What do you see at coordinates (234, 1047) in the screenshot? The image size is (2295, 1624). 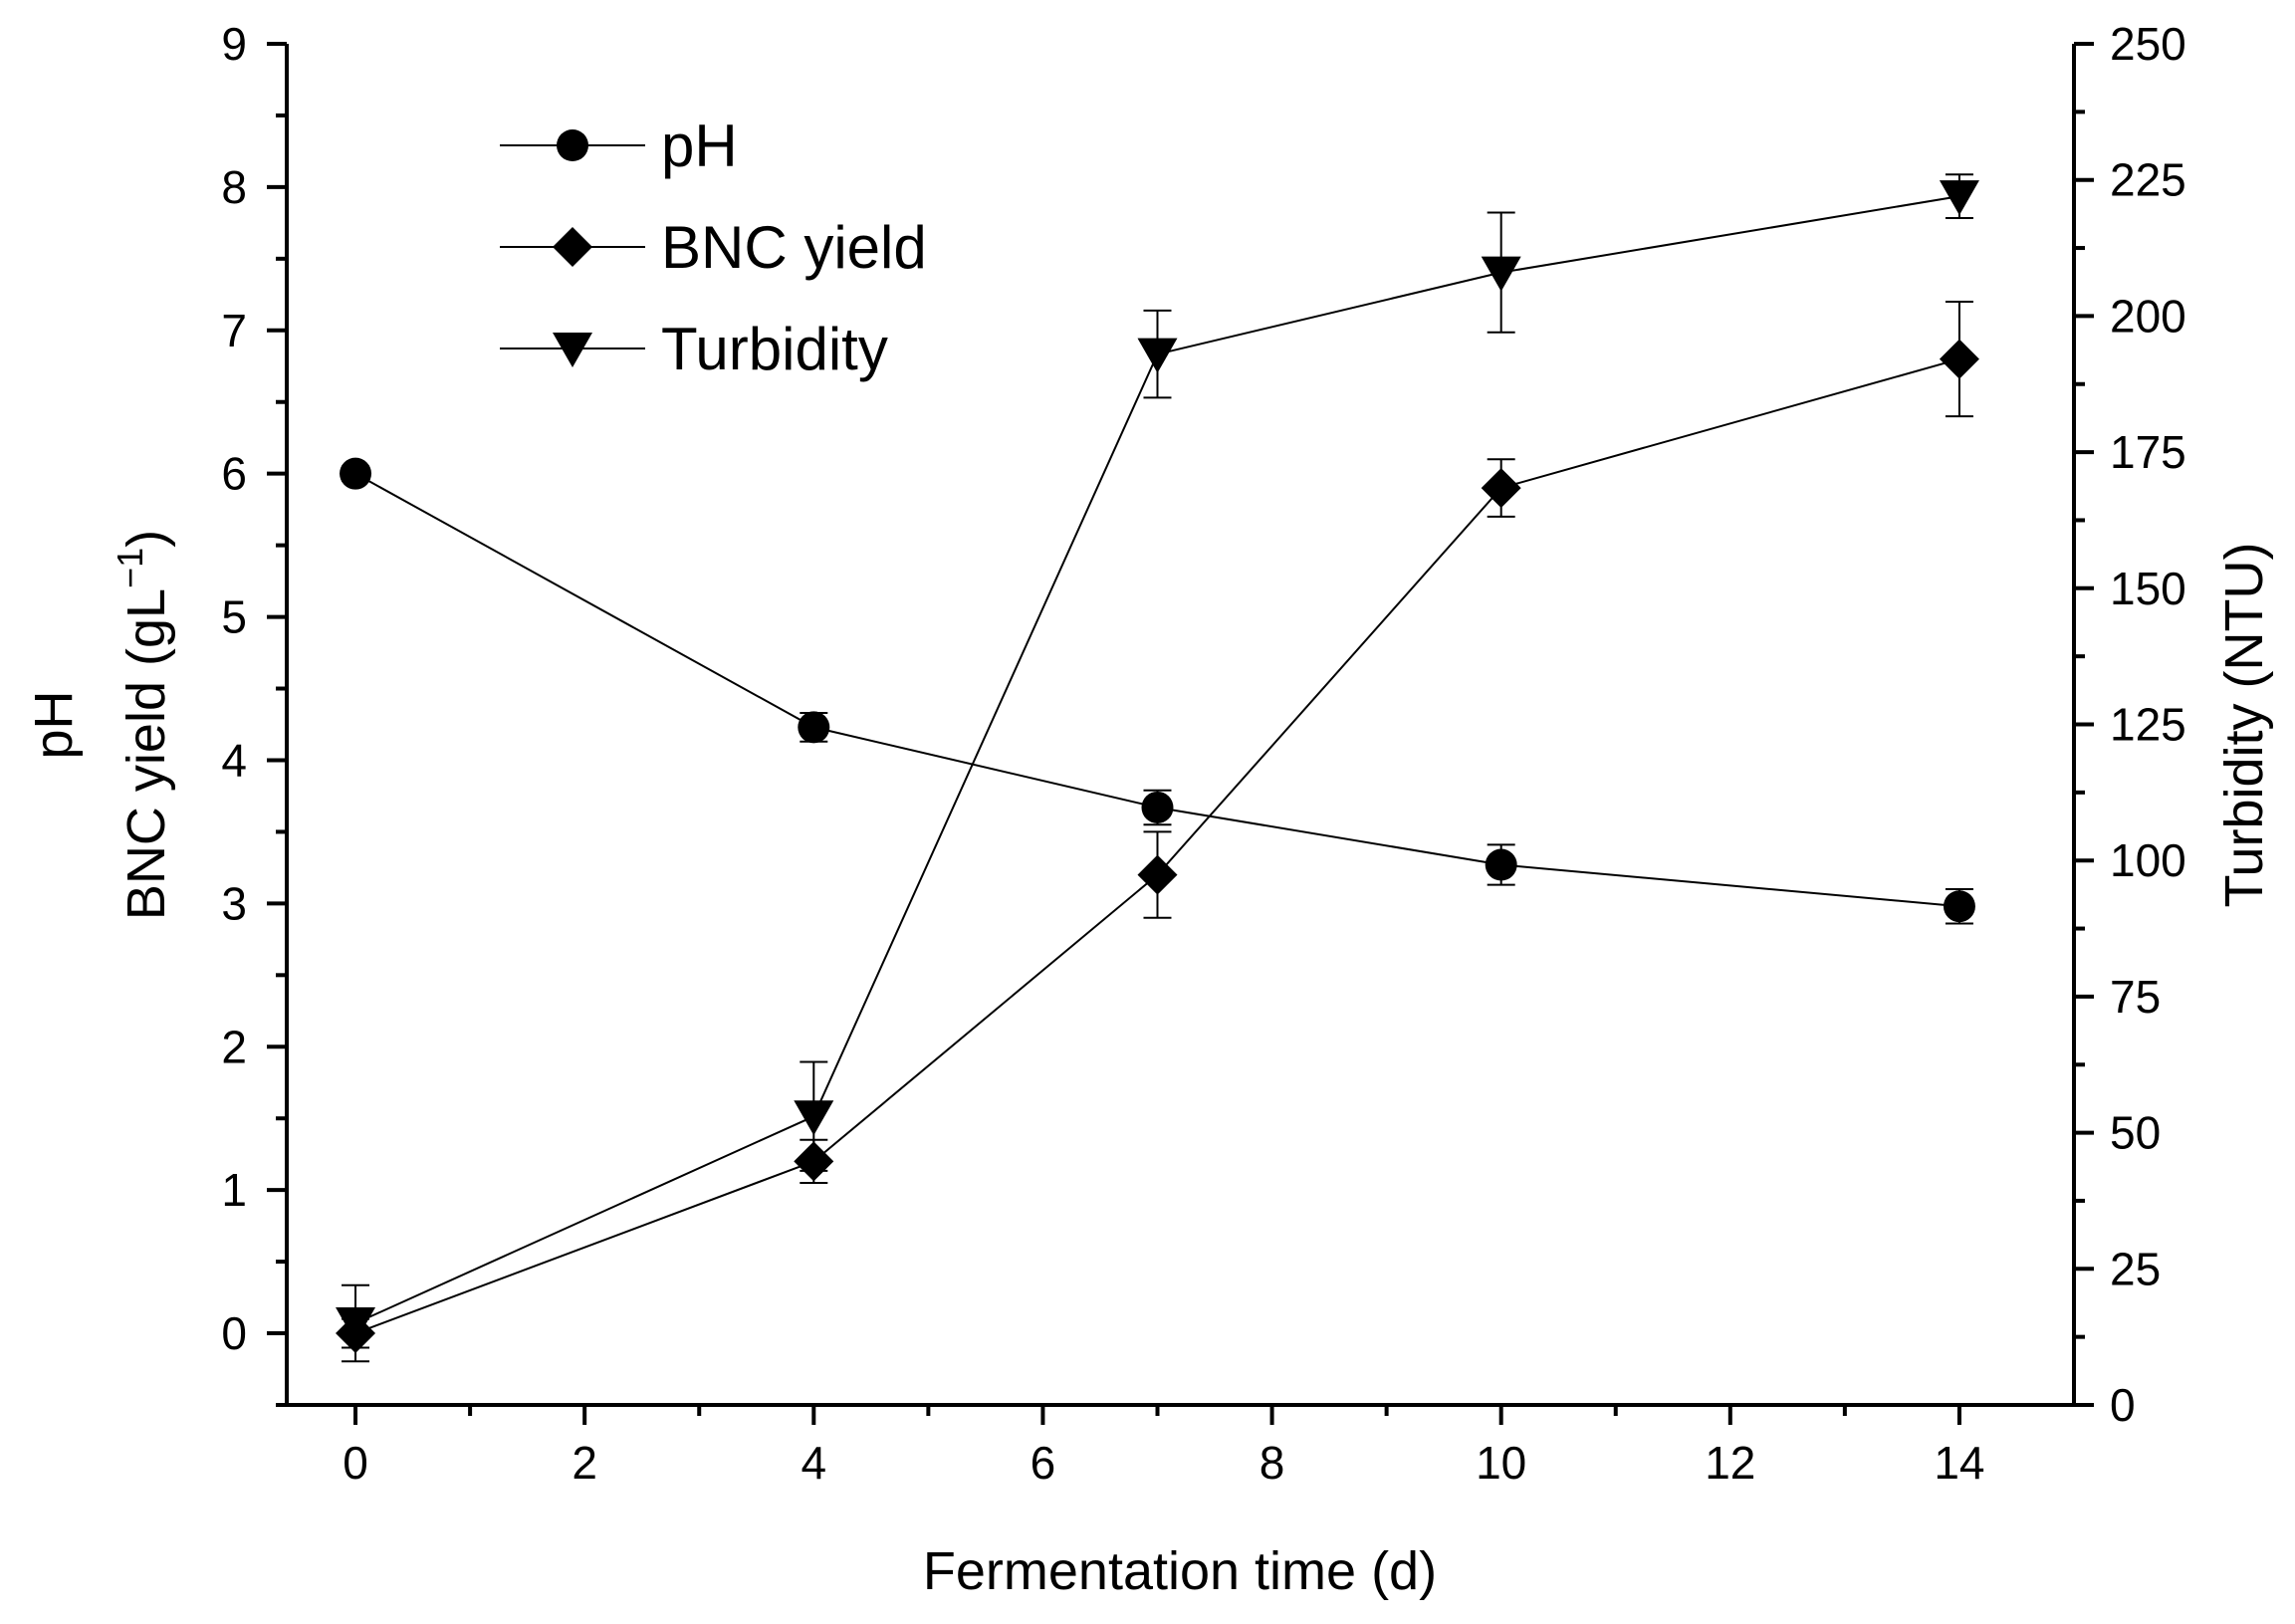 I see `left-y-tick-label: 2` at bounding box center [234, 1047].